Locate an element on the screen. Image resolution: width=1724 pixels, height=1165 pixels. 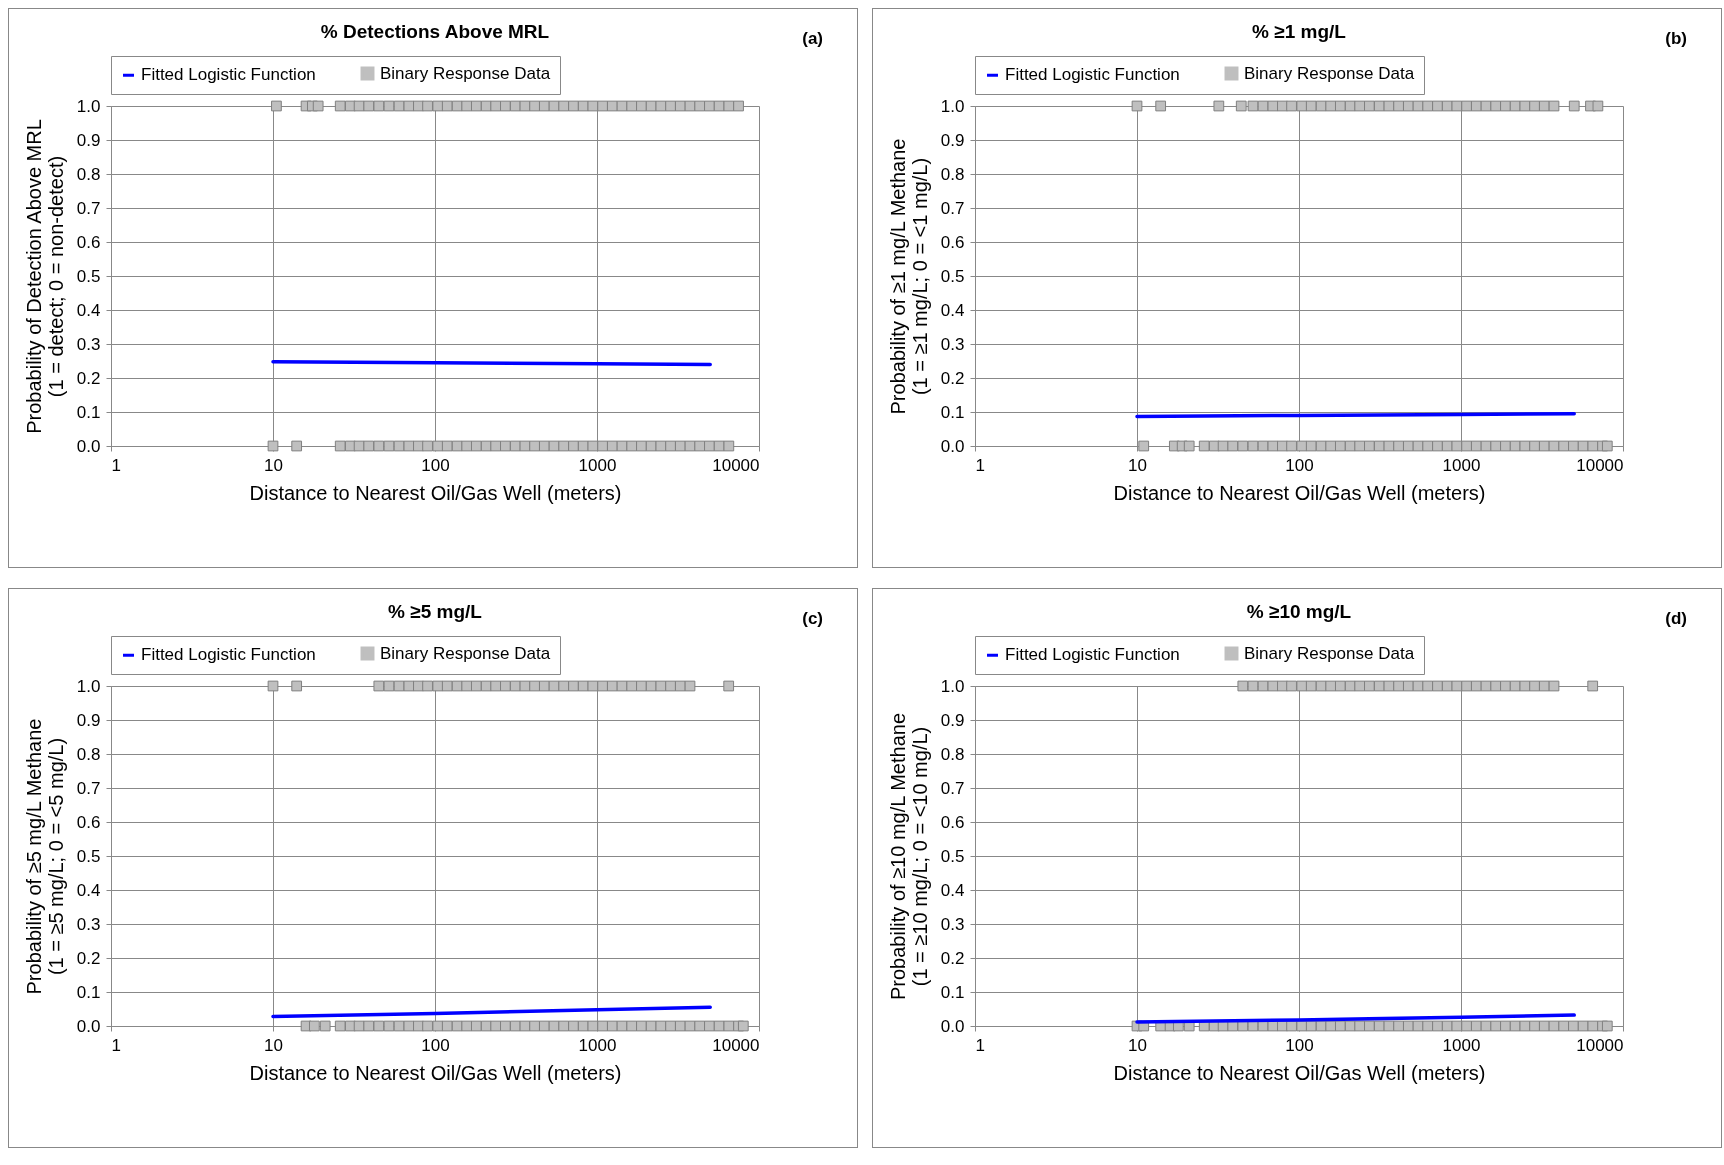
chart-title: % Detections Above MRL is located at coordinates (435, 31).